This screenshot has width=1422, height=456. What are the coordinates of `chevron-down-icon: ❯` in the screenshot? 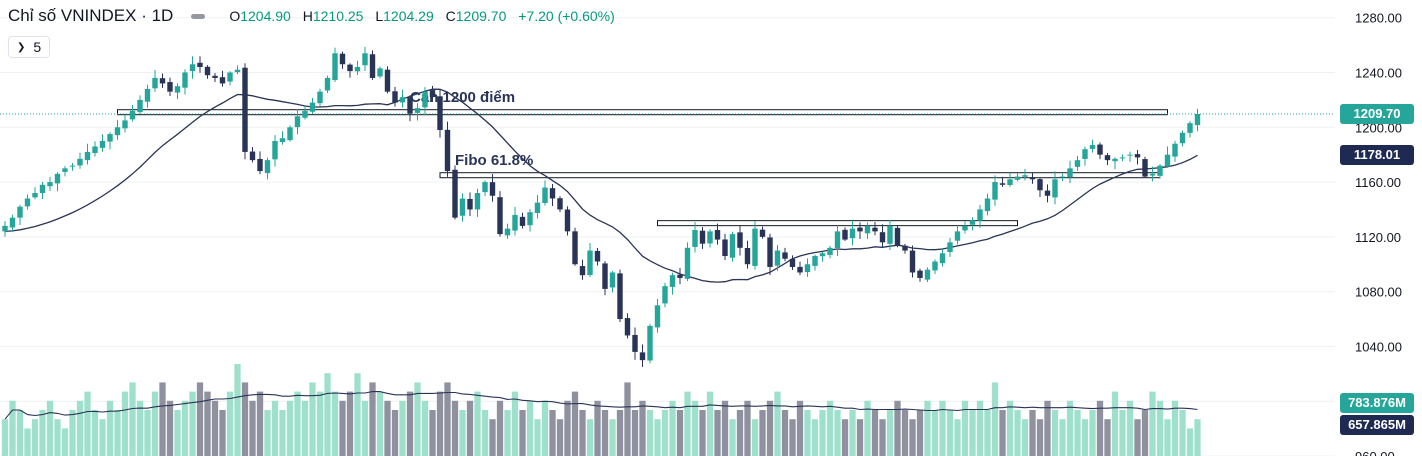 It's located at (21, 47).